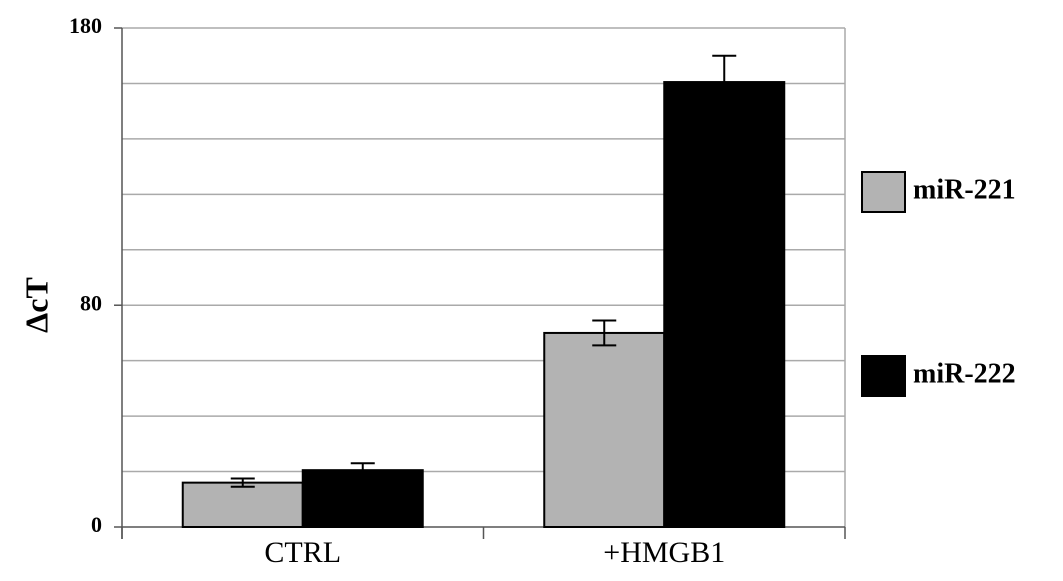 The image size is (1063, 581). I want to click on x-tick-label: +HMGB1, so click(664, 552).